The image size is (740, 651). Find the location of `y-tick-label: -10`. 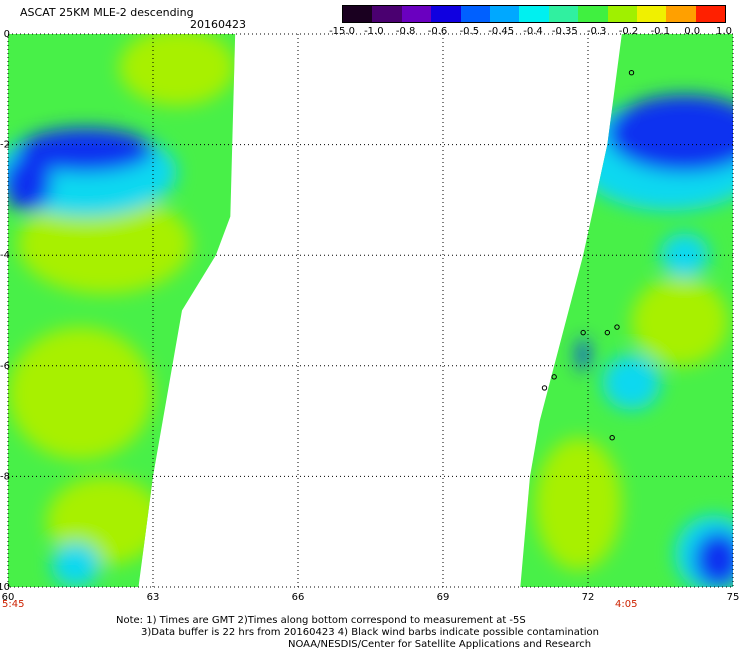

y-tick-label: -10 is located at coordinates (5, 587).